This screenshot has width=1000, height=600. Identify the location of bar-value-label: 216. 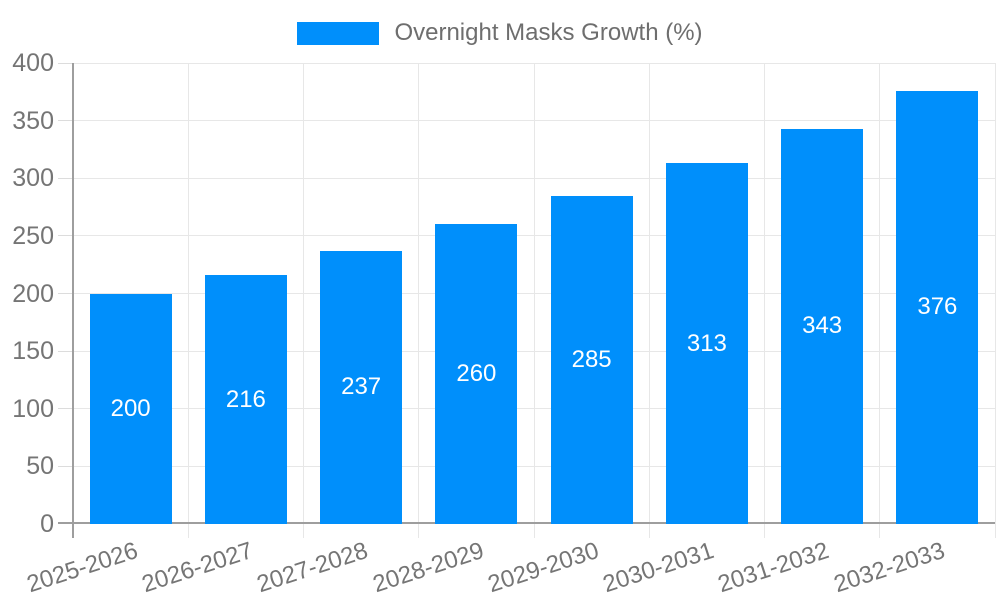
(245, 399).